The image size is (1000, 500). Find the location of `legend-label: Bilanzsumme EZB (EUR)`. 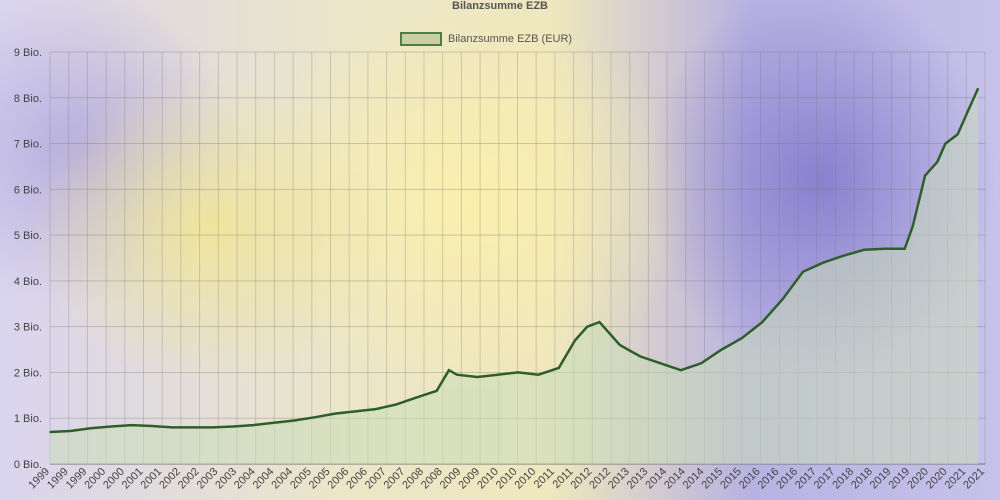

legend-label: Bilanzsumme EZB (EUR) is located at coordinates (510, 39).